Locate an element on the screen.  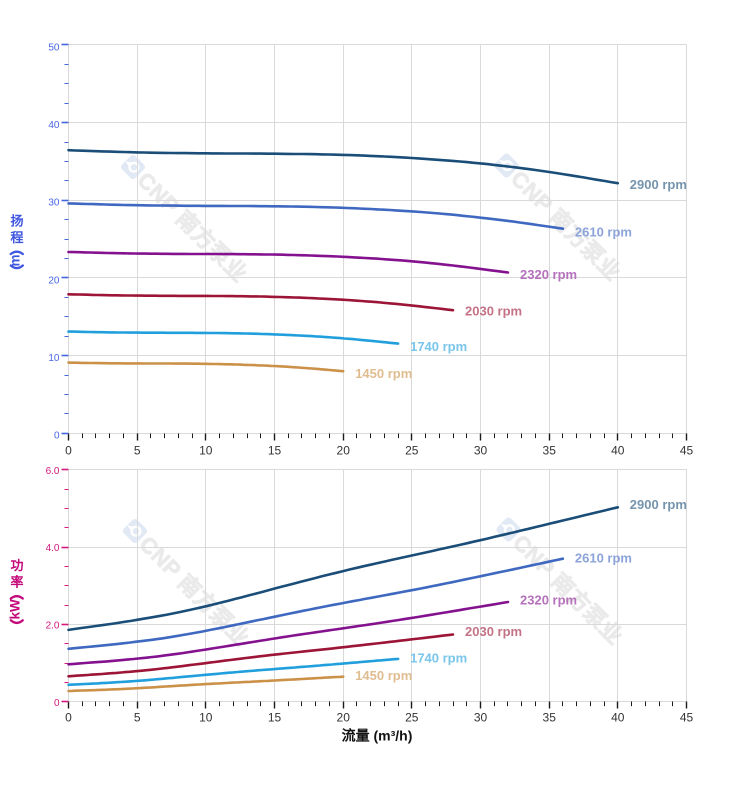
svg-text: 率 is located at coordinates (16, 581).